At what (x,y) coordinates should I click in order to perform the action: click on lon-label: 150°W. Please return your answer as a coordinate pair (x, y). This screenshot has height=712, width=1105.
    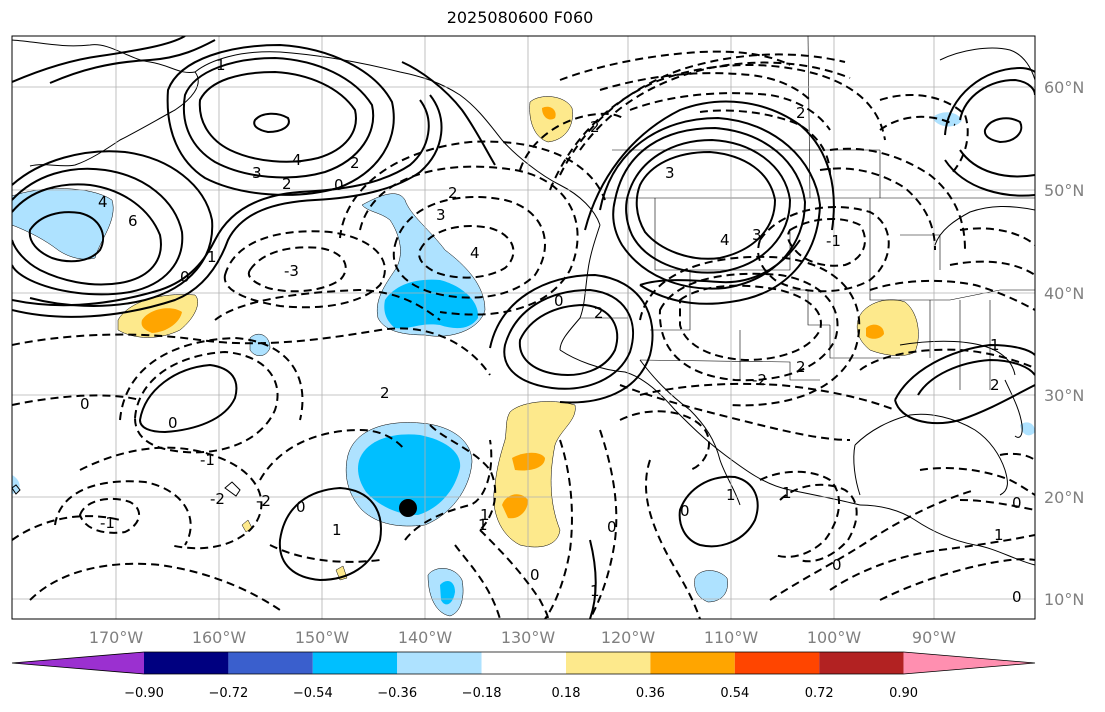
    Looking at the image, I should click on (322, 637).